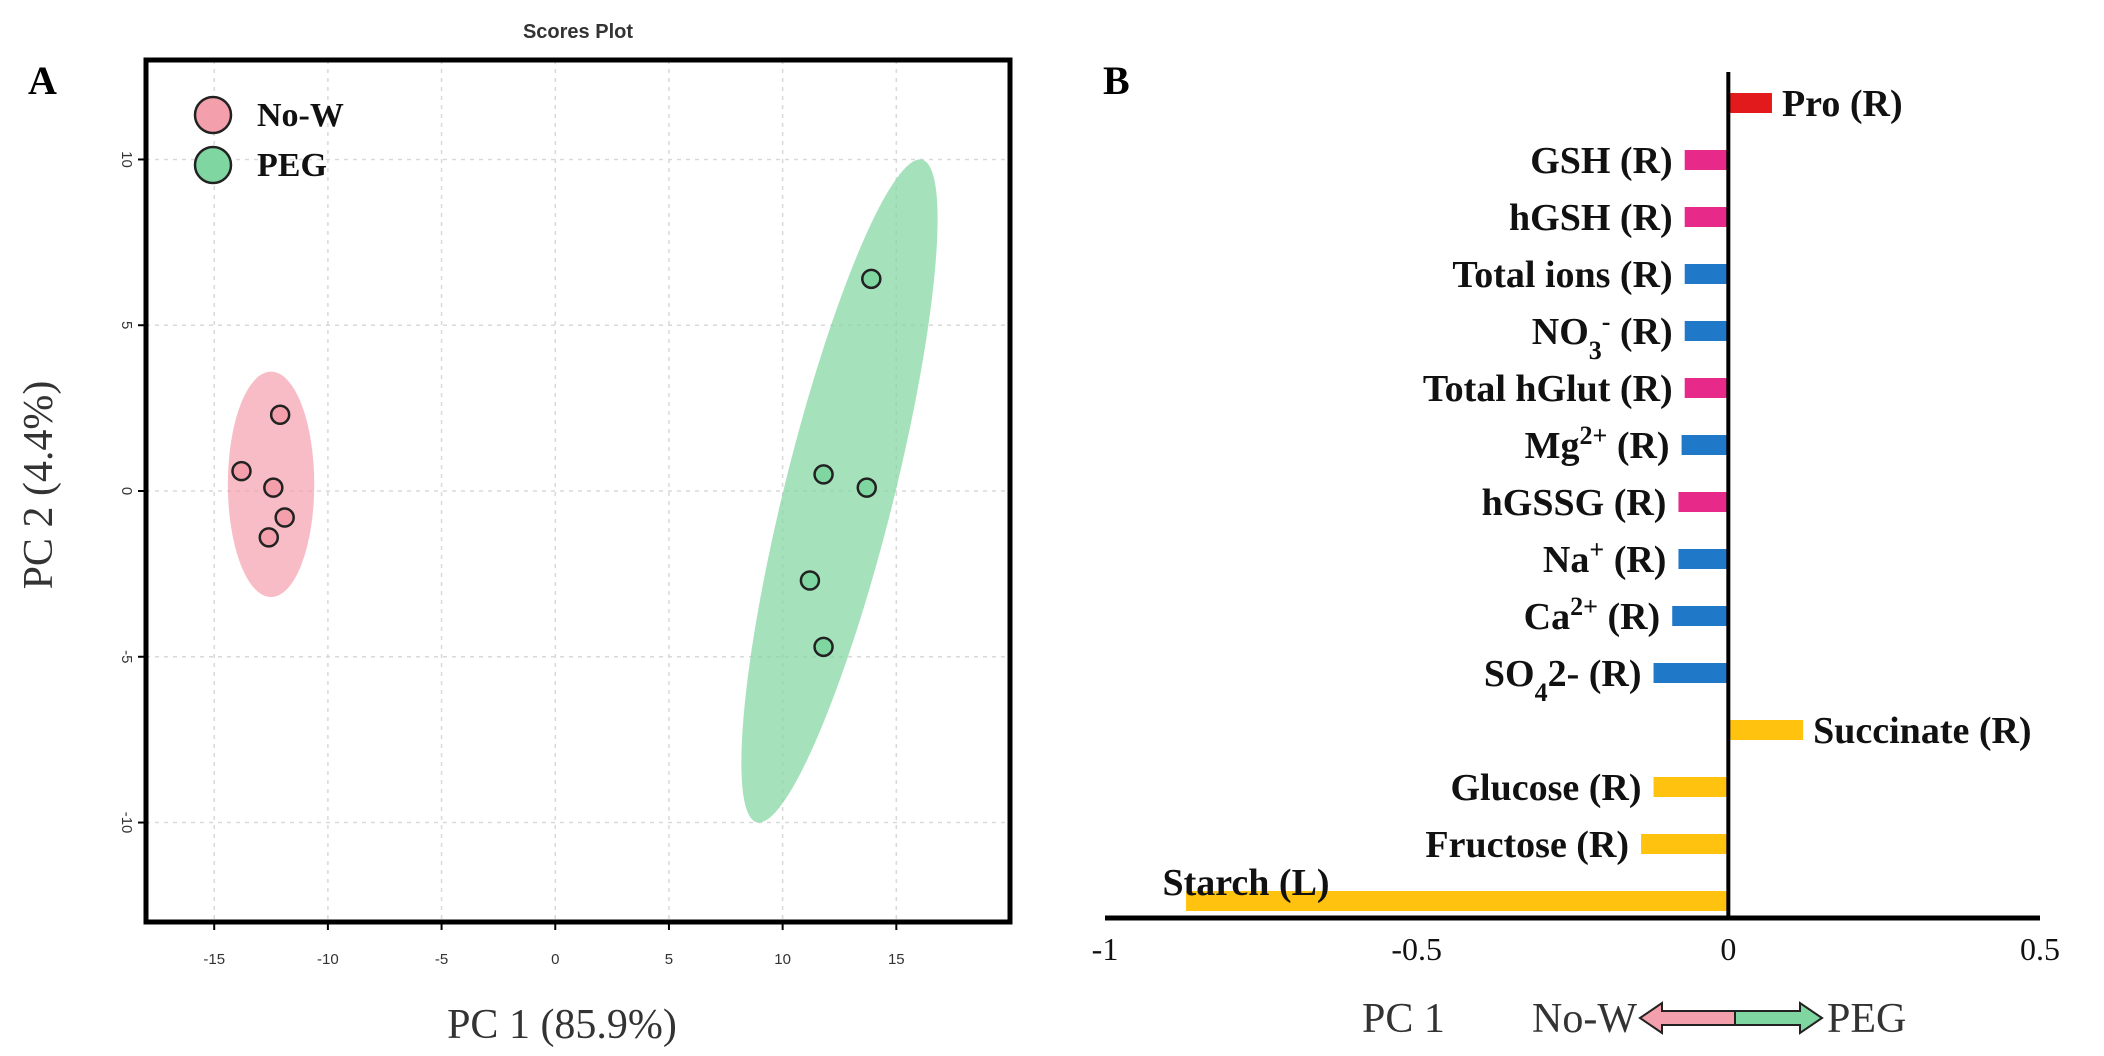 Image resolution: width=2104 pixels, height=1056 pixels. Describe the element at coordinates (1705, 445) in the screenshot. I see `bar-mg2-r` at that location.